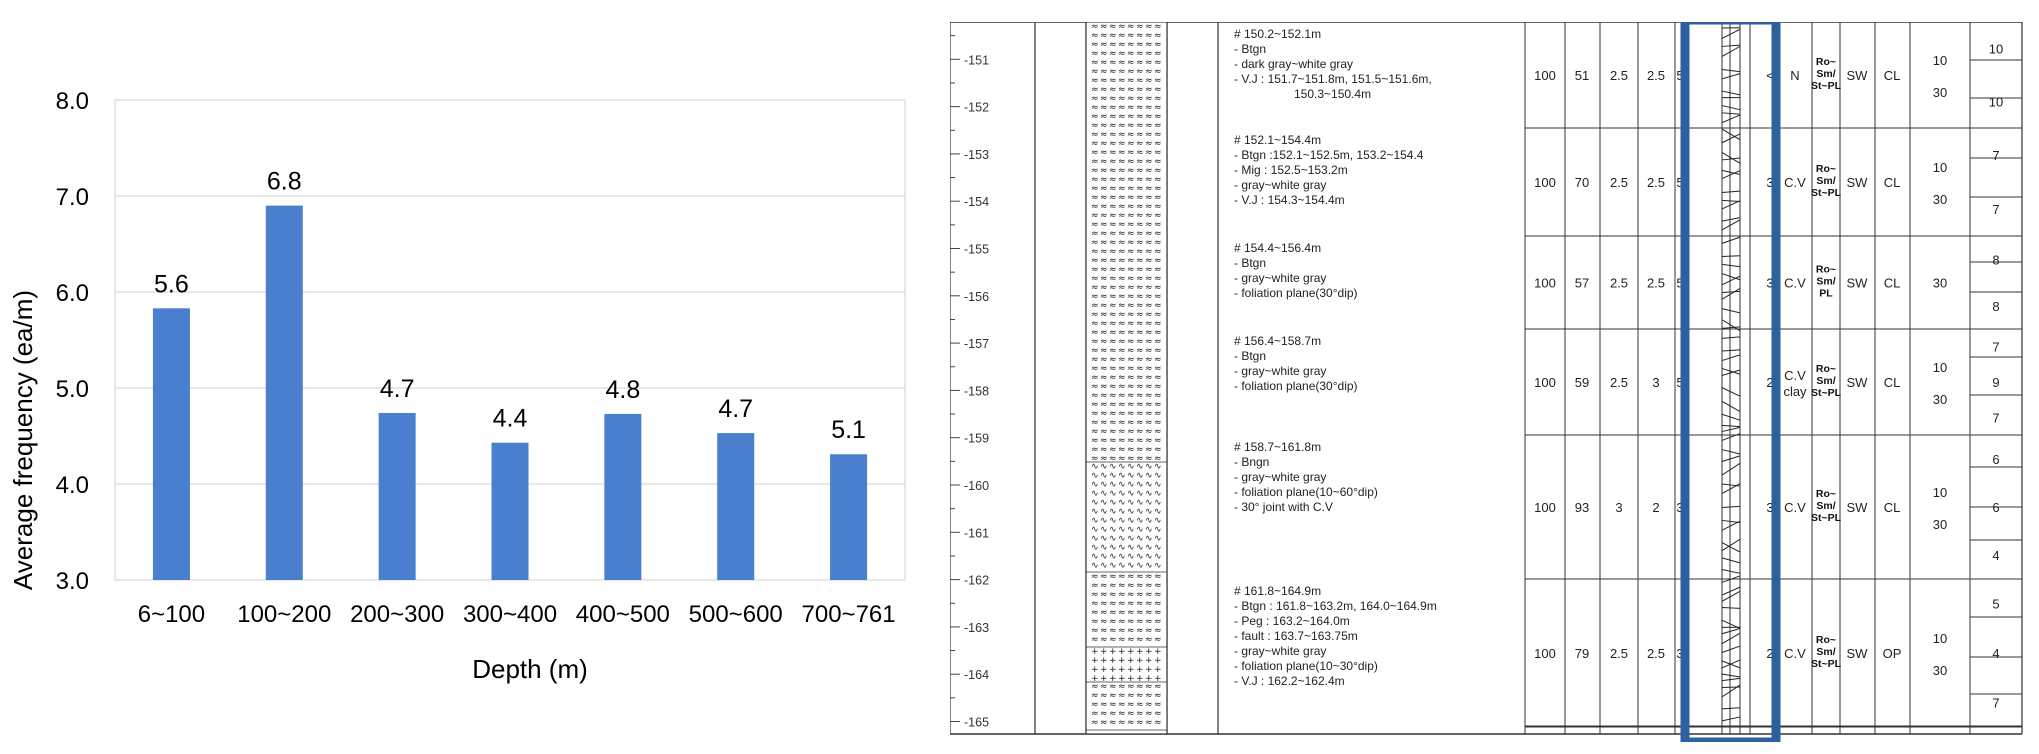 Image resolution: width=2039 pixels, height=754 pixels. Describe the element at coordinates (1335, 606) in the screenshot. I see `row-5-desc-1: - Btgn : 161.8~163.2m, 164.0~164.9m` at that location.